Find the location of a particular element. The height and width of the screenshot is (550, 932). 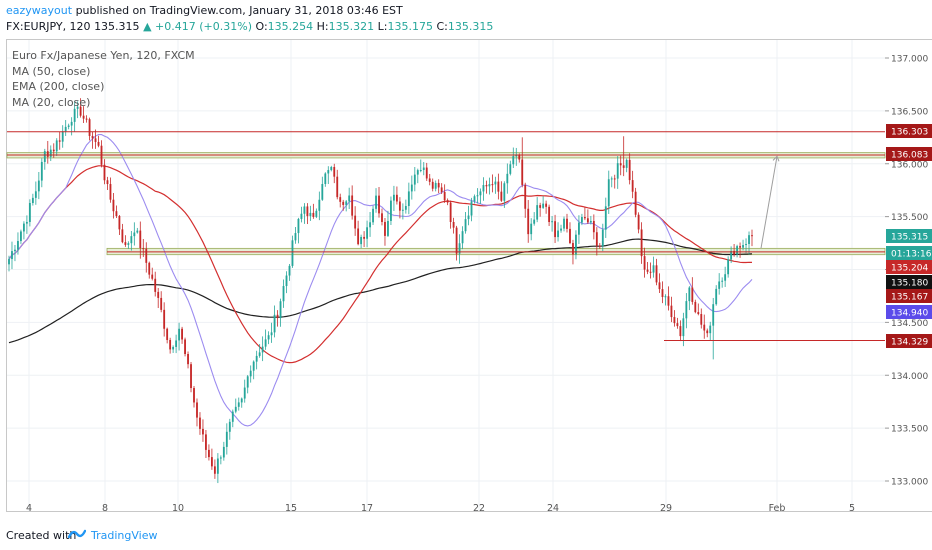

author-link: eazywayout is located at coordinates (39, 10).